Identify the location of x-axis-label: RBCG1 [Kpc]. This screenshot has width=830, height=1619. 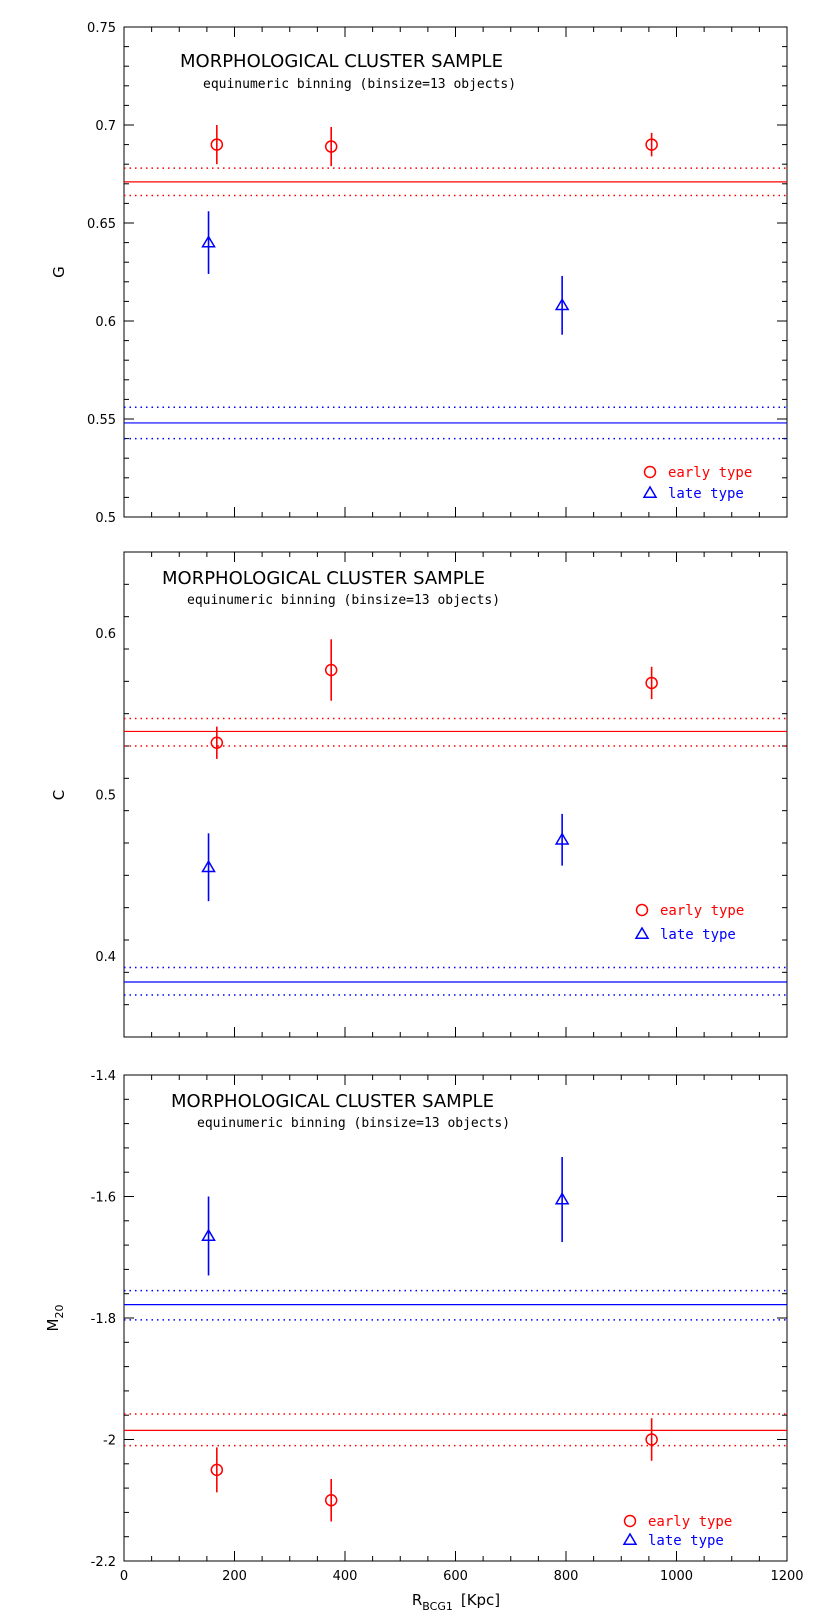
(456, 1602).